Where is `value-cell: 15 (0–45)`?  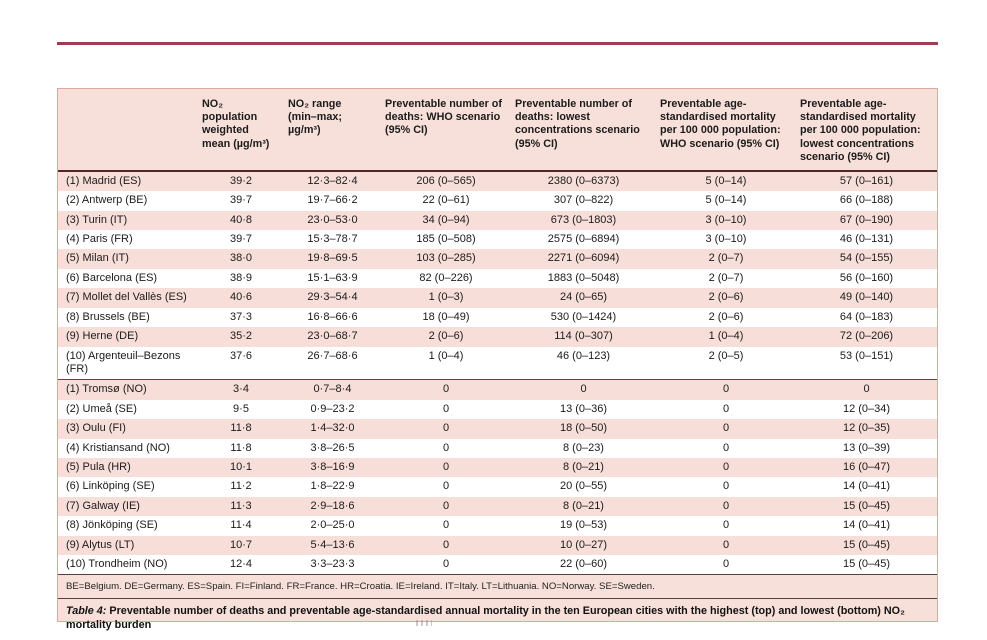 value-cell: 15 (0–45) is located at coordinates (866, 505).